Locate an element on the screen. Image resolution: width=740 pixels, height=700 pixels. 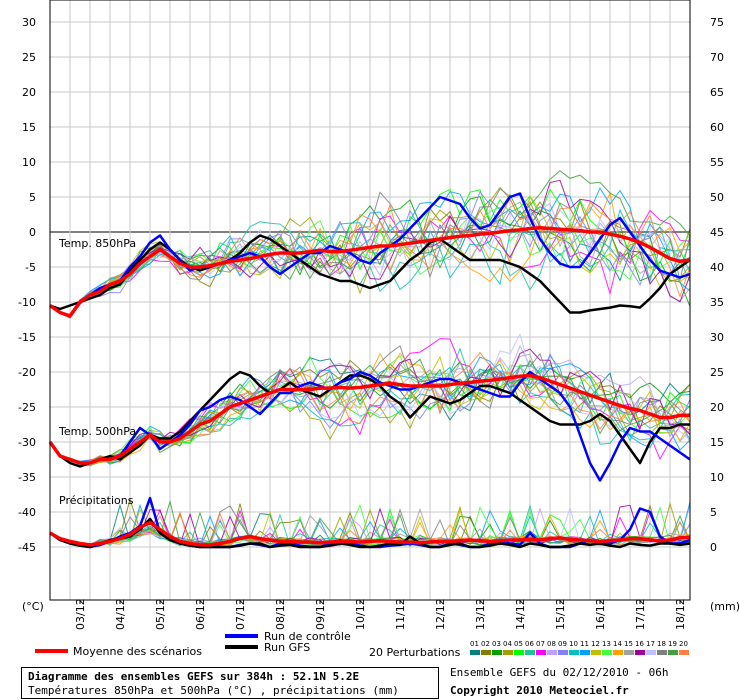
left-tick-label: 15 is located at coordinates (29, 127).